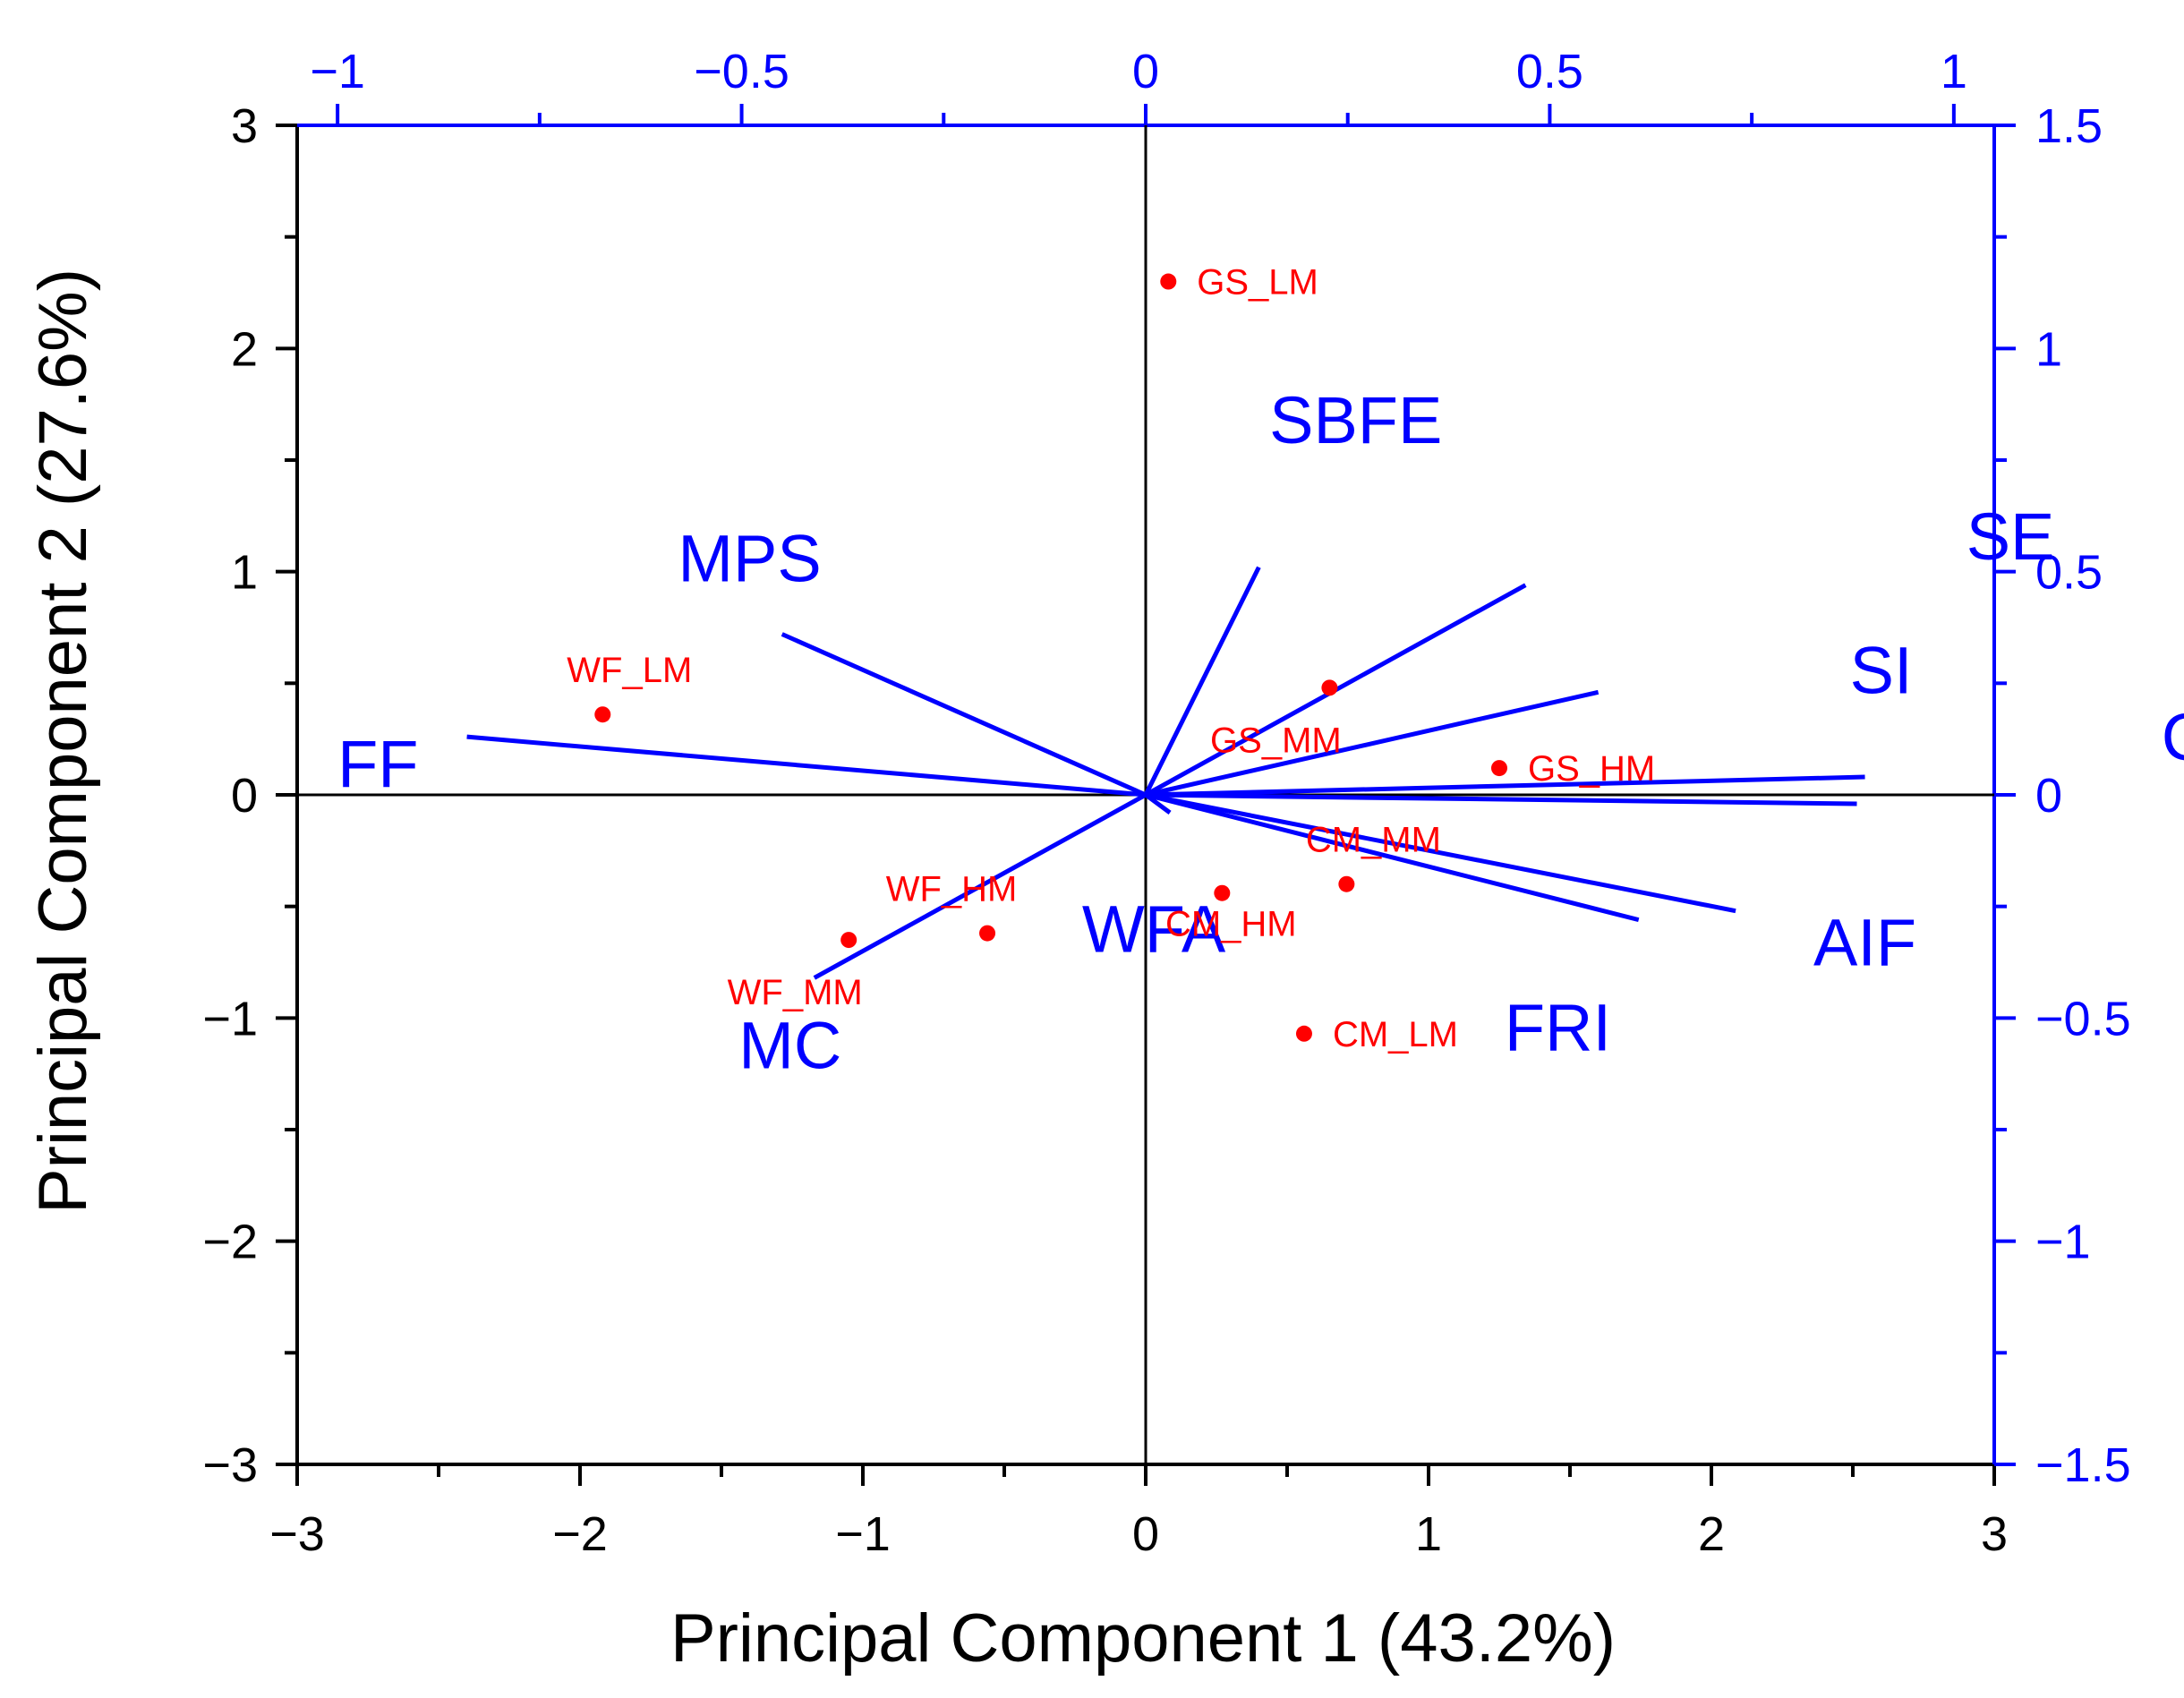 The image size is (2184, 1698). I want to click on loading-vector-uys, so click(1501, 799).